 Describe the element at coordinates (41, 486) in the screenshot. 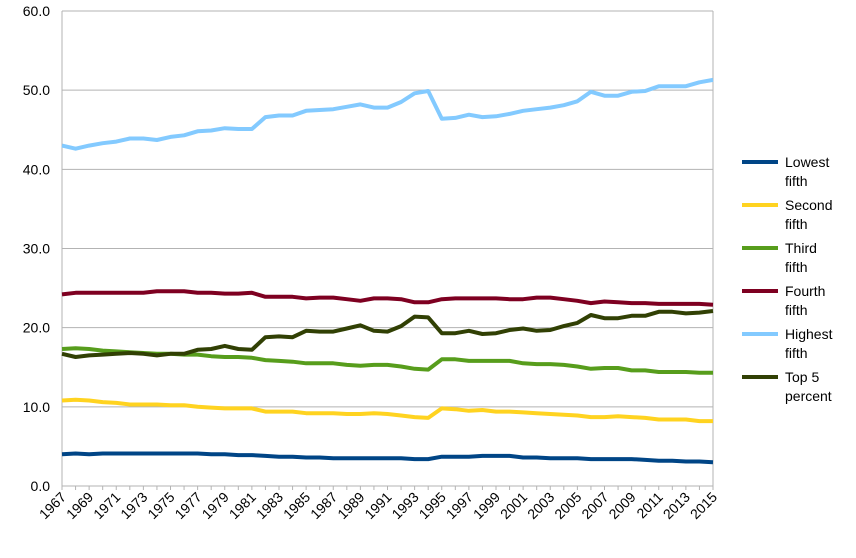

I see `y-tick-label: 0.0` at that location.